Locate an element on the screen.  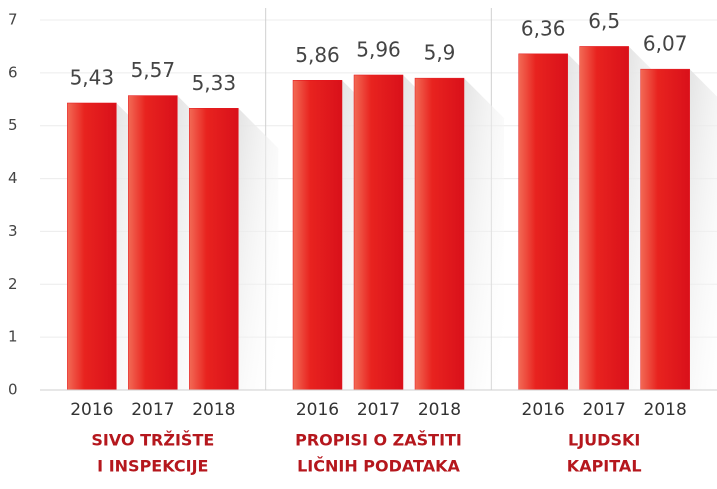
group-label: LJUDSKI is located at coordinates (604, 440).